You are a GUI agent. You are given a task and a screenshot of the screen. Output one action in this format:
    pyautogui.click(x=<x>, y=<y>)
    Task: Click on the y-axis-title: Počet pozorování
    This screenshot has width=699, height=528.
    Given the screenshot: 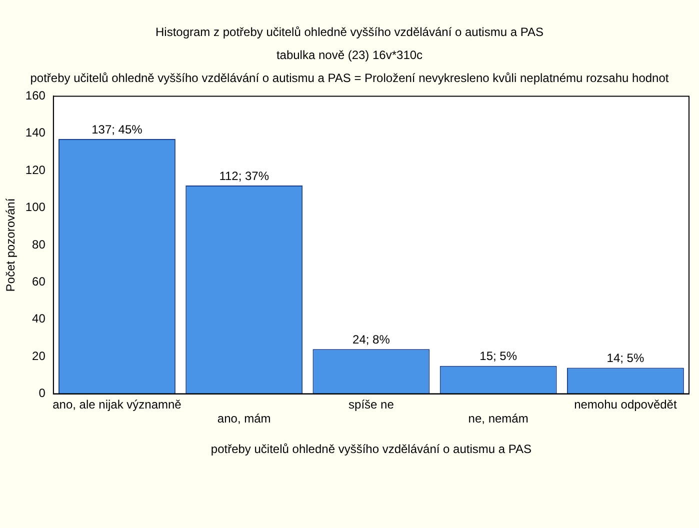 What is the action you would take?
    pyautogui.click(x=11, y=245)
    